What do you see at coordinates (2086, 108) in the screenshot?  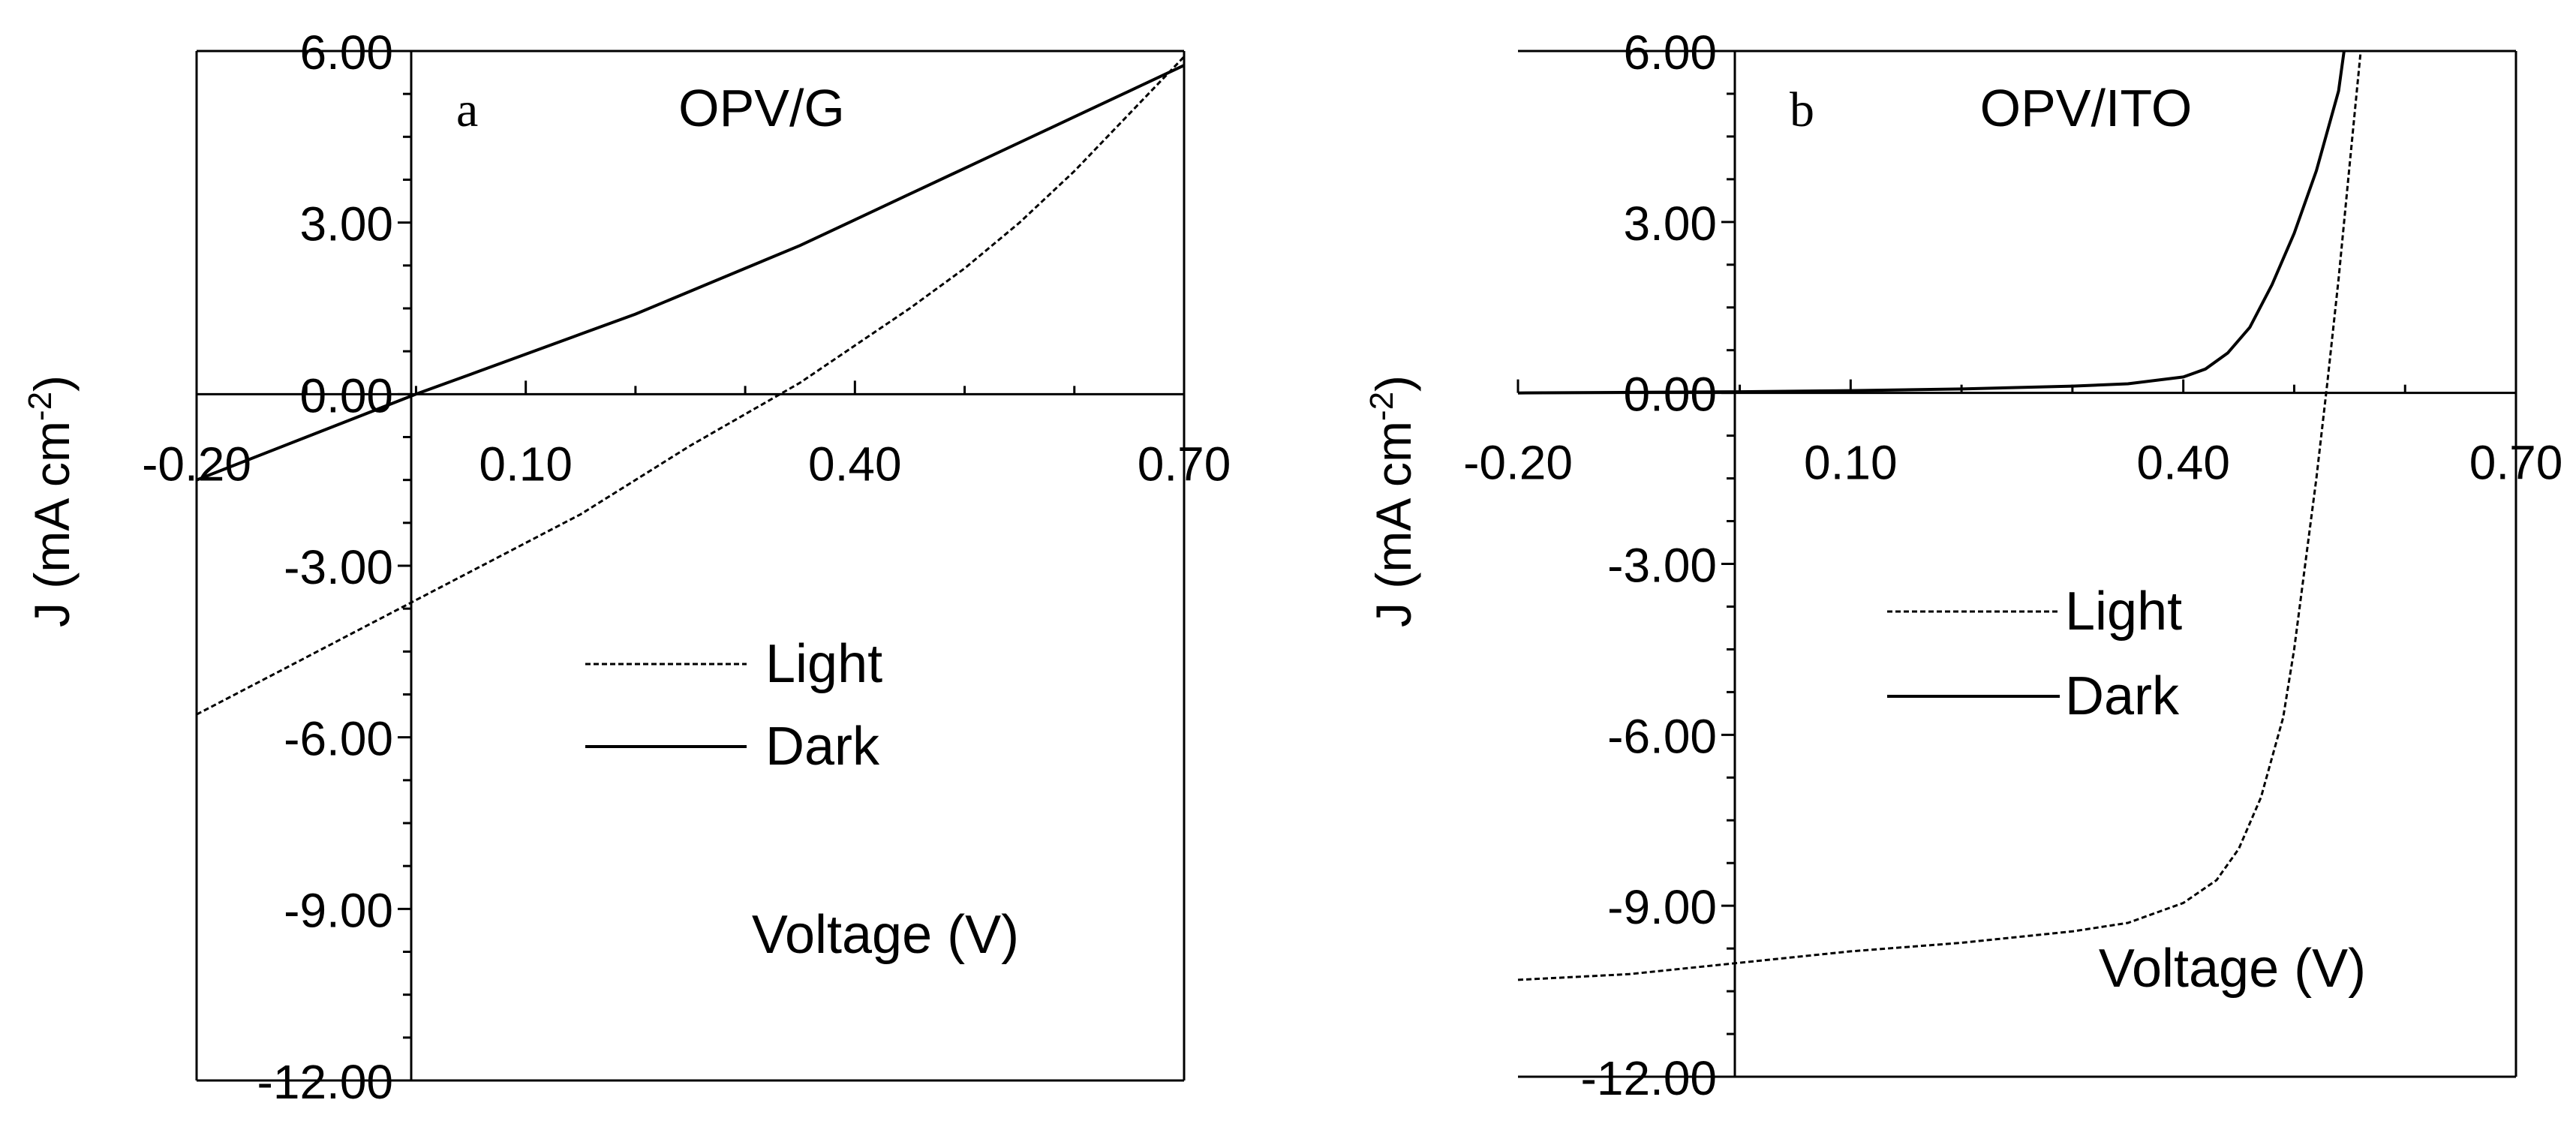 I see `chart-title: OPV/ITO` at bounding box center [2086, 108].